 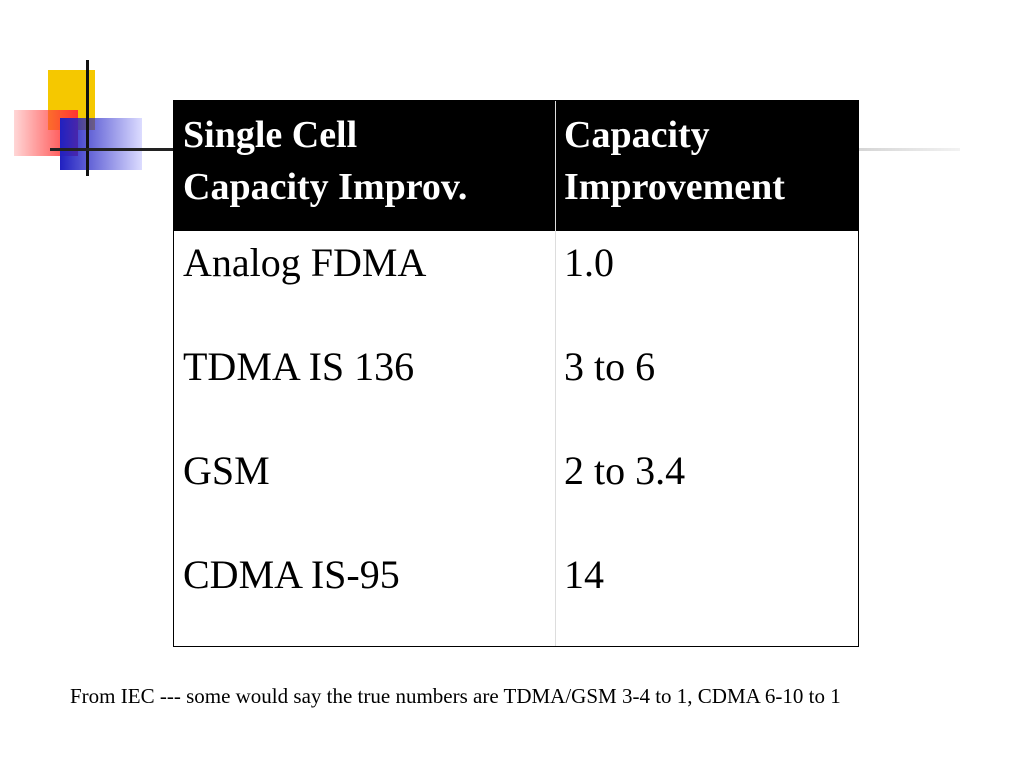 I want to click on deco-blue, so click(x=101, y=144).